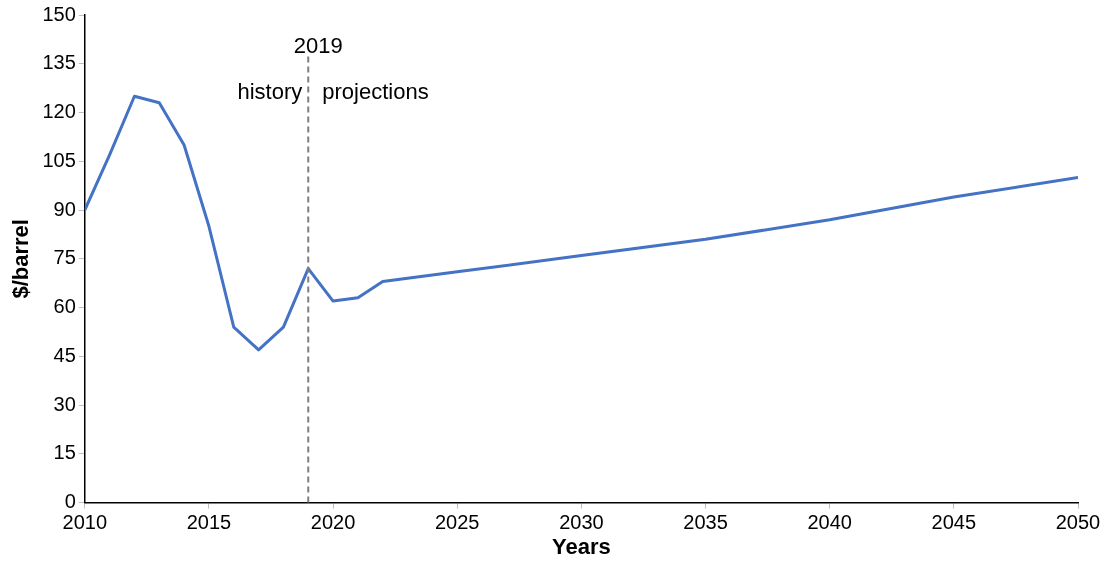 This screenshot has width=1108, height=565. What do you see at coordinates (705, 522) in the screenshot?
I see `x-tick-label: 2035` at bounding box center [705, 522].